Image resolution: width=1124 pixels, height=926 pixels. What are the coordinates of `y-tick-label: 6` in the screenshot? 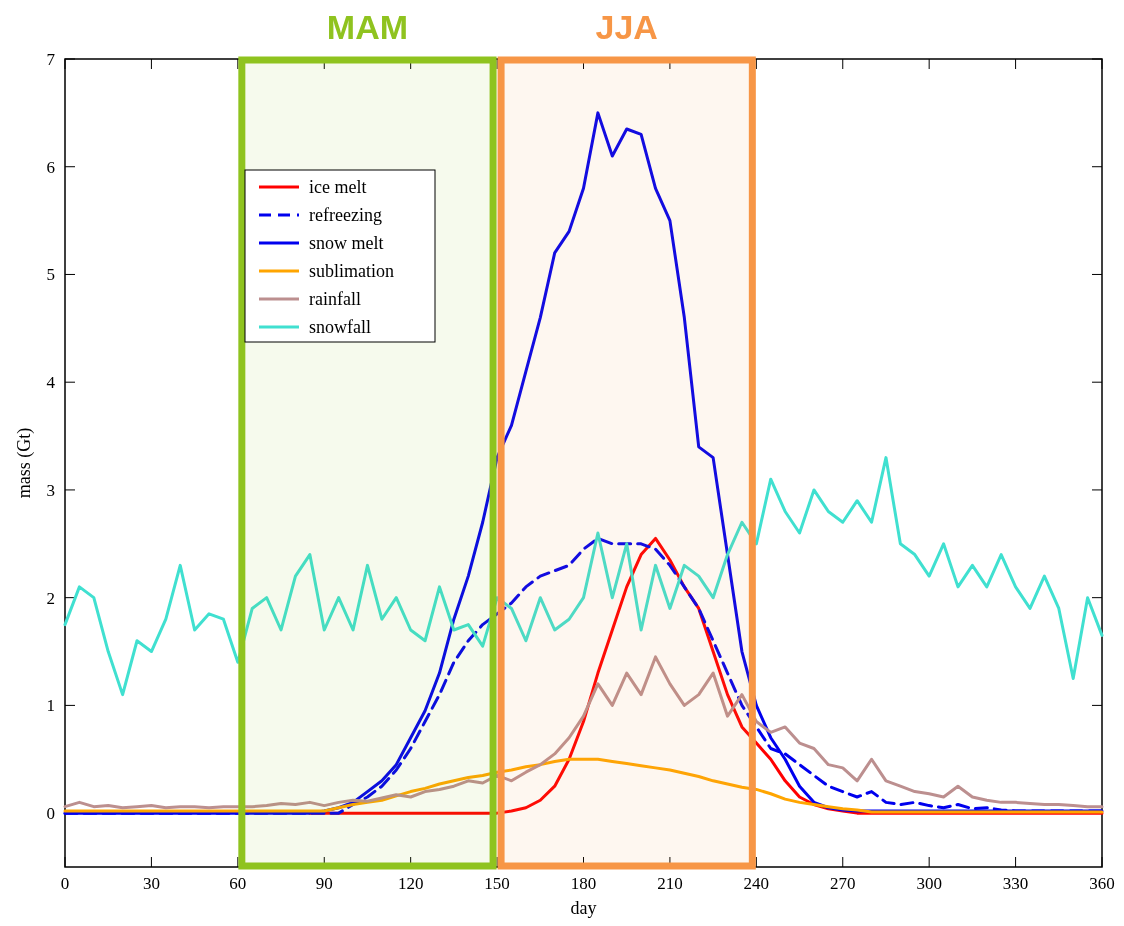 It's located at (50, 167).